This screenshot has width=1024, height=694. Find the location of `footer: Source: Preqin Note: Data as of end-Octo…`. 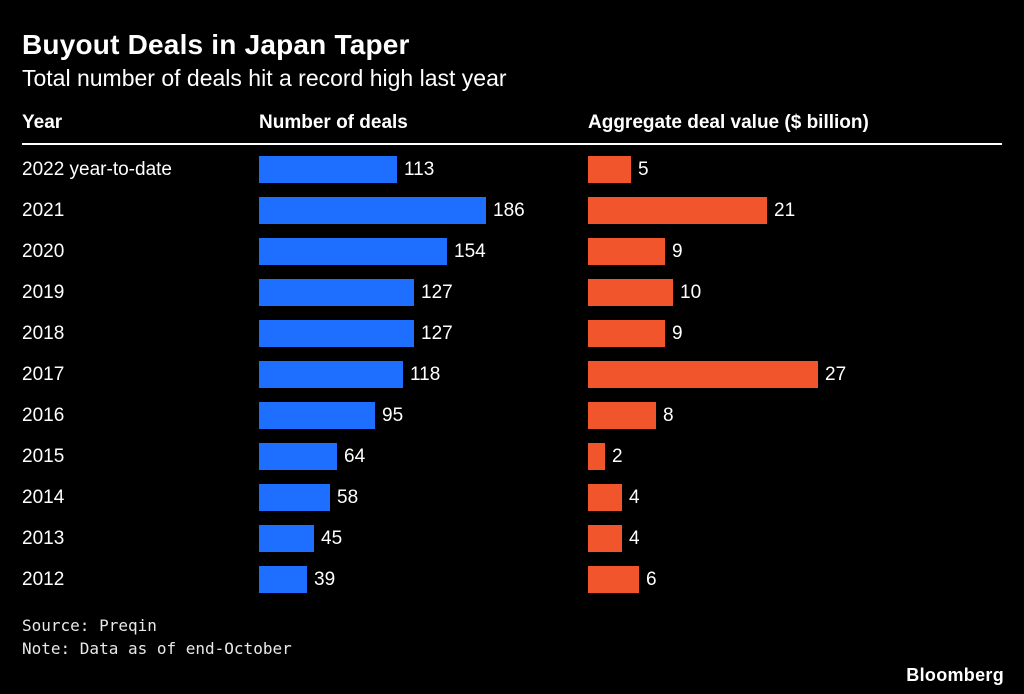

footer: Source: Preqin Note: Data as of end-Octo… is located at coordinates (512, 637).